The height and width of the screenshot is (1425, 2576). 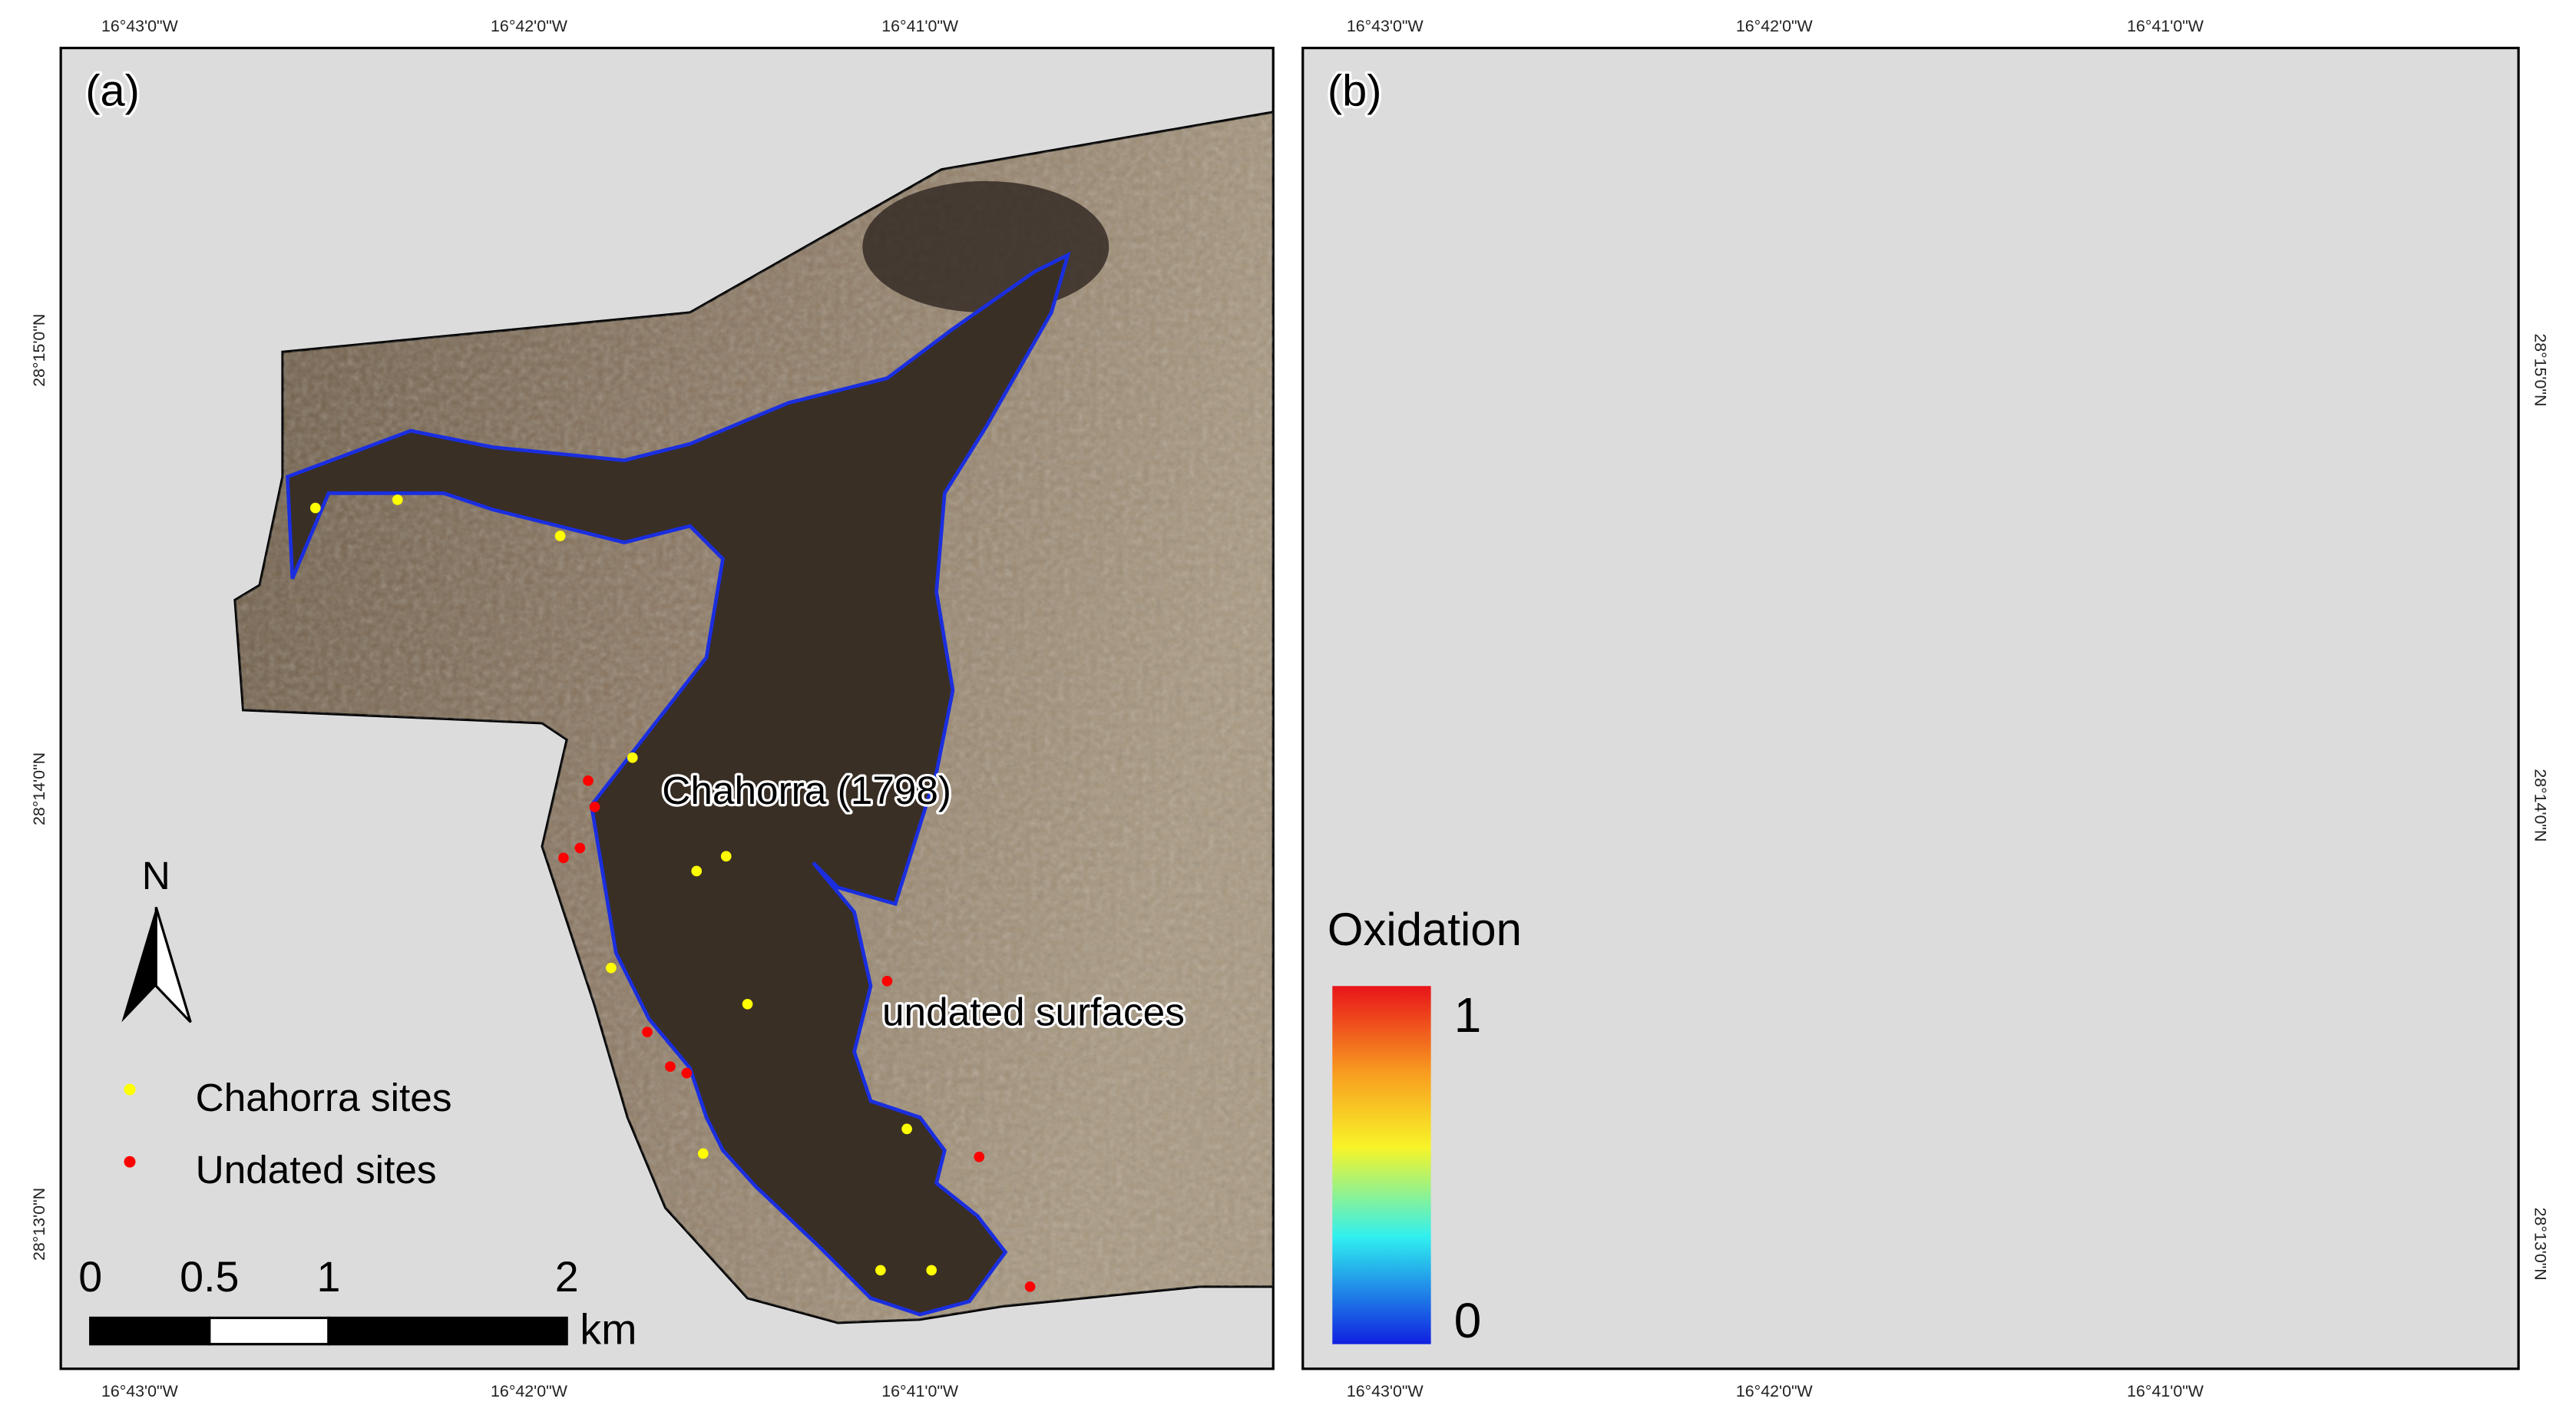 What do you see at coordinates (316, 1170) in the screenshot?
I see `legend-label: Undated sites` at bounding box center [316, 1170].